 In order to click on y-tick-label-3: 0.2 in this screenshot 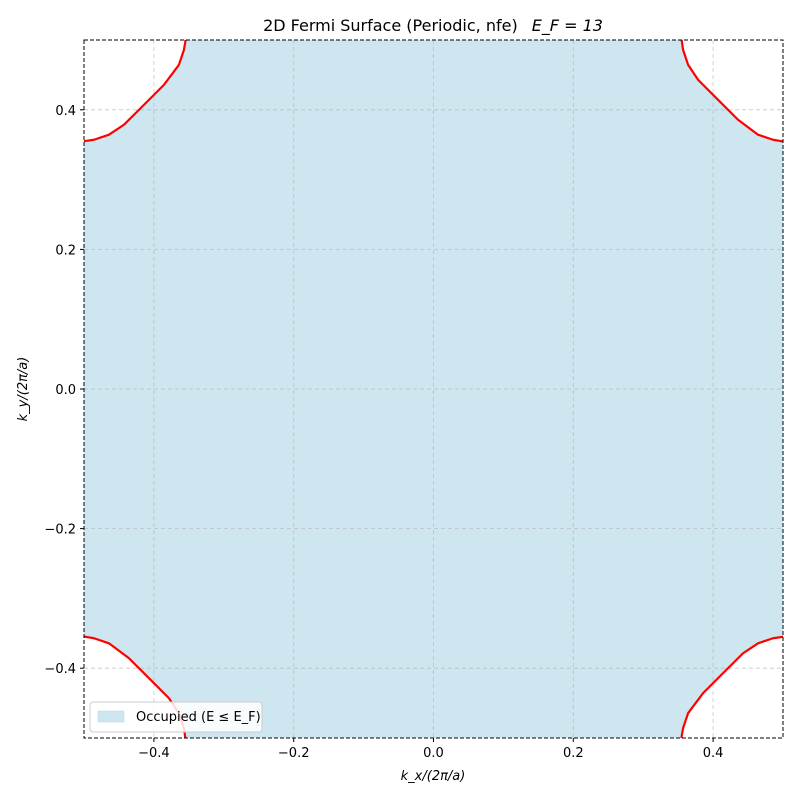, I will do `click(65, 250)`.